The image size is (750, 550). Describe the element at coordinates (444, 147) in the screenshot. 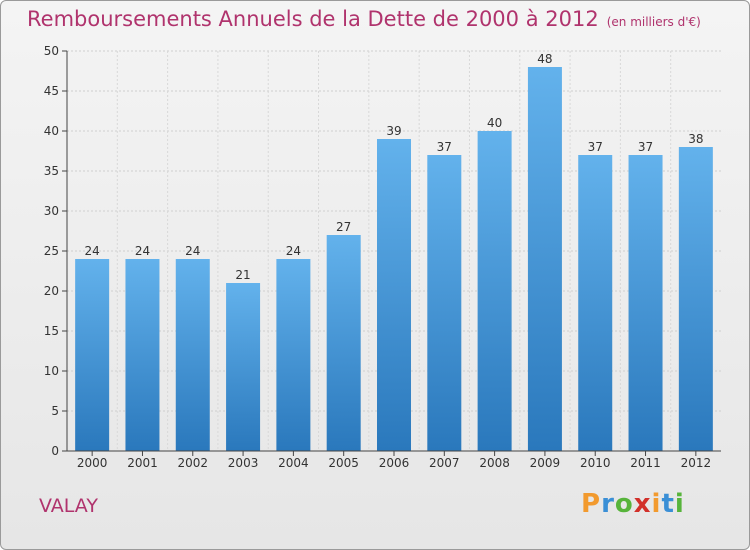

I see `data-label-2007: 37` at that location.